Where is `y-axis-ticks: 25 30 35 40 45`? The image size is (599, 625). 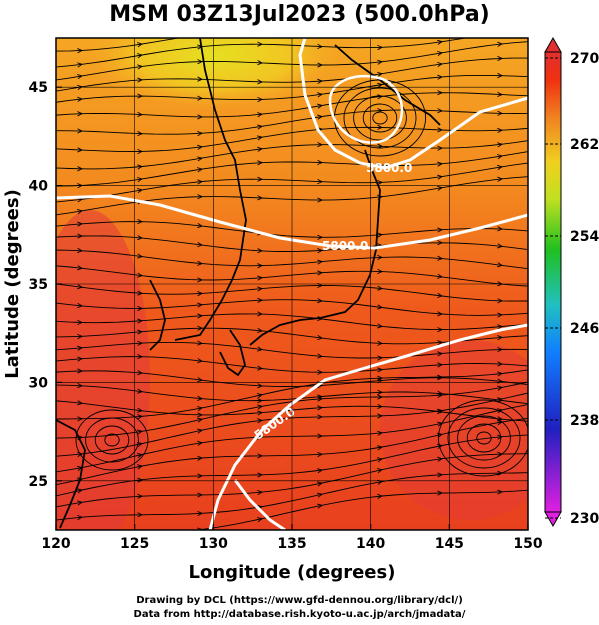
y-axis-ticks: 25 30 35 40 45 is located at coordinates (45, 285).